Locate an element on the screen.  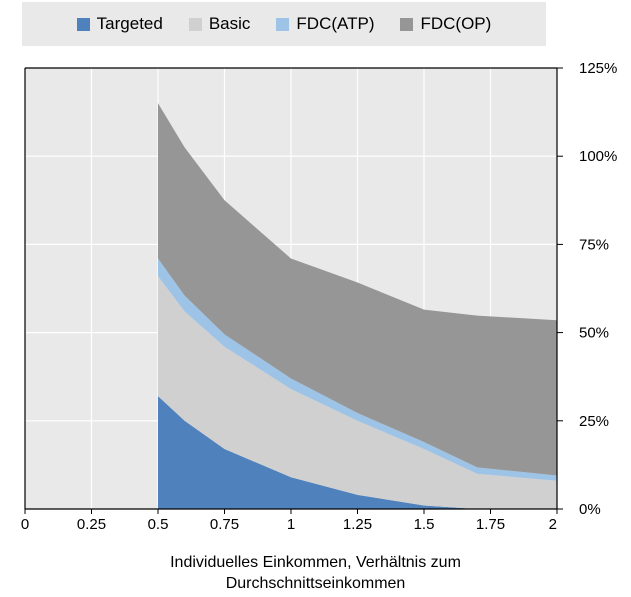
area-series-targeted is located at coordinates (357, 452).